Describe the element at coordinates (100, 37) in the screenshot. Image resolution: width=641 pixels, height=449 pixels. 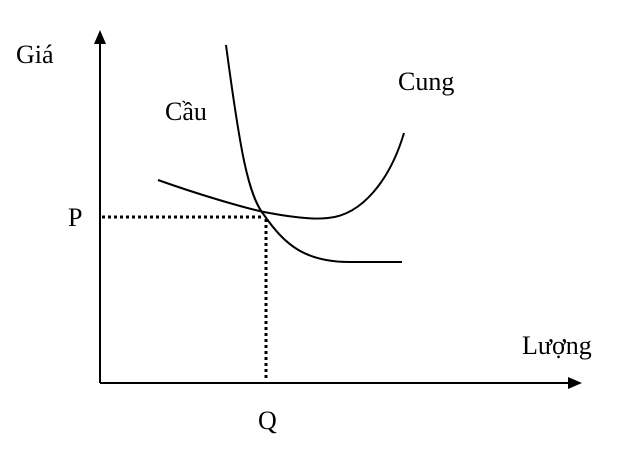
I see `y-axis-arrowhead` at that location.